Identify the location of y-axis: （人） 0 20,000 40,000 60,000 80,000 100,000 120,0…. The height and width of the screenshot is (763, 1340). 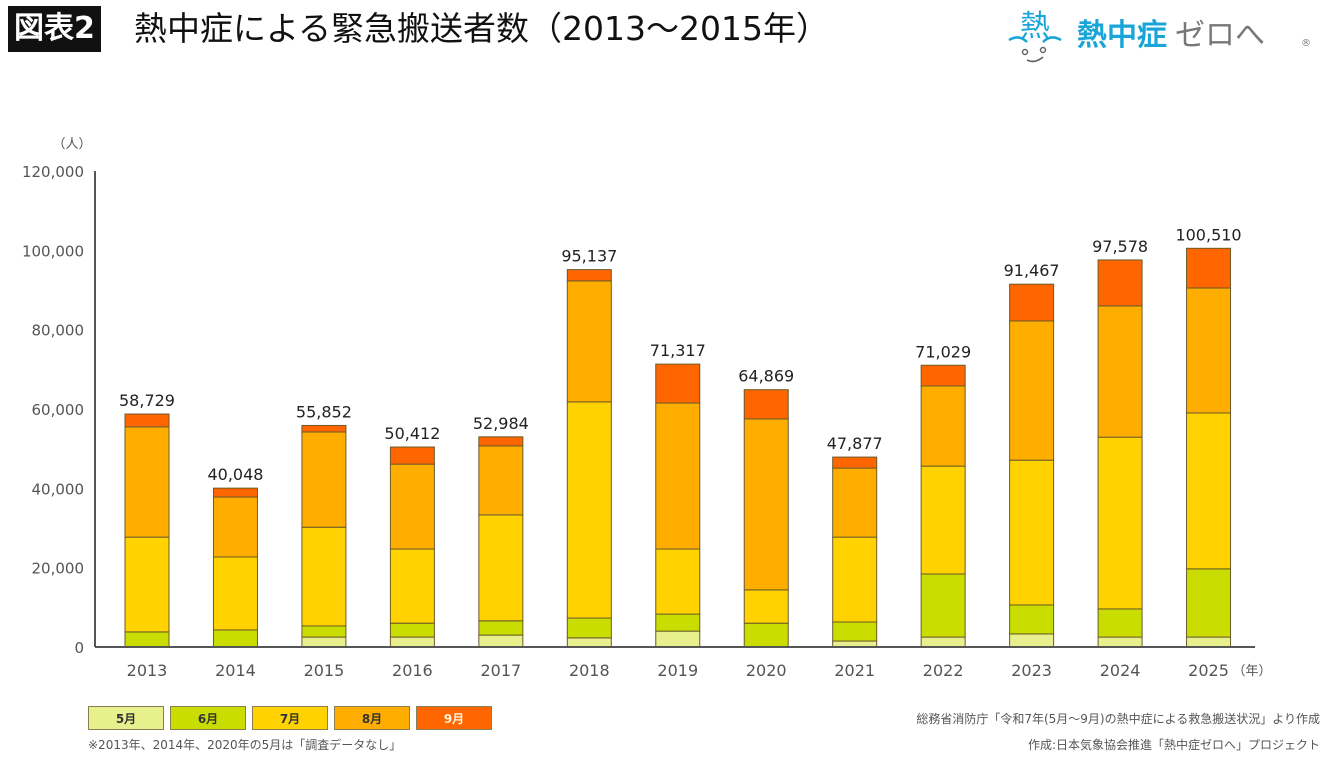
(59, 397).